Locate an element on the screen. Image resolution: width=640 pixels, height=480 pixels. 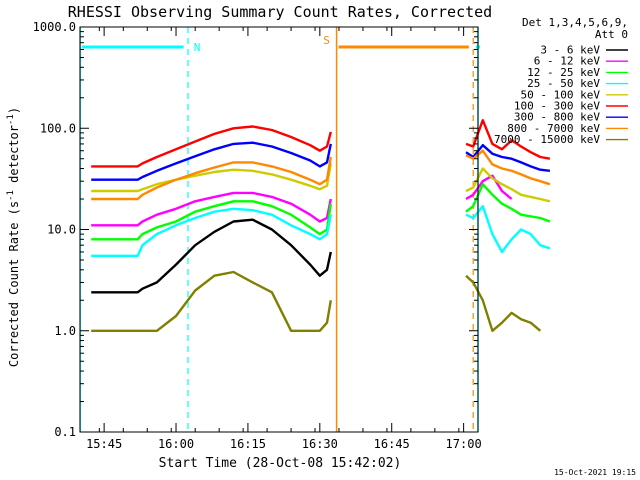
y-axis-label-mid: detector is located at coordinates (14, 157).